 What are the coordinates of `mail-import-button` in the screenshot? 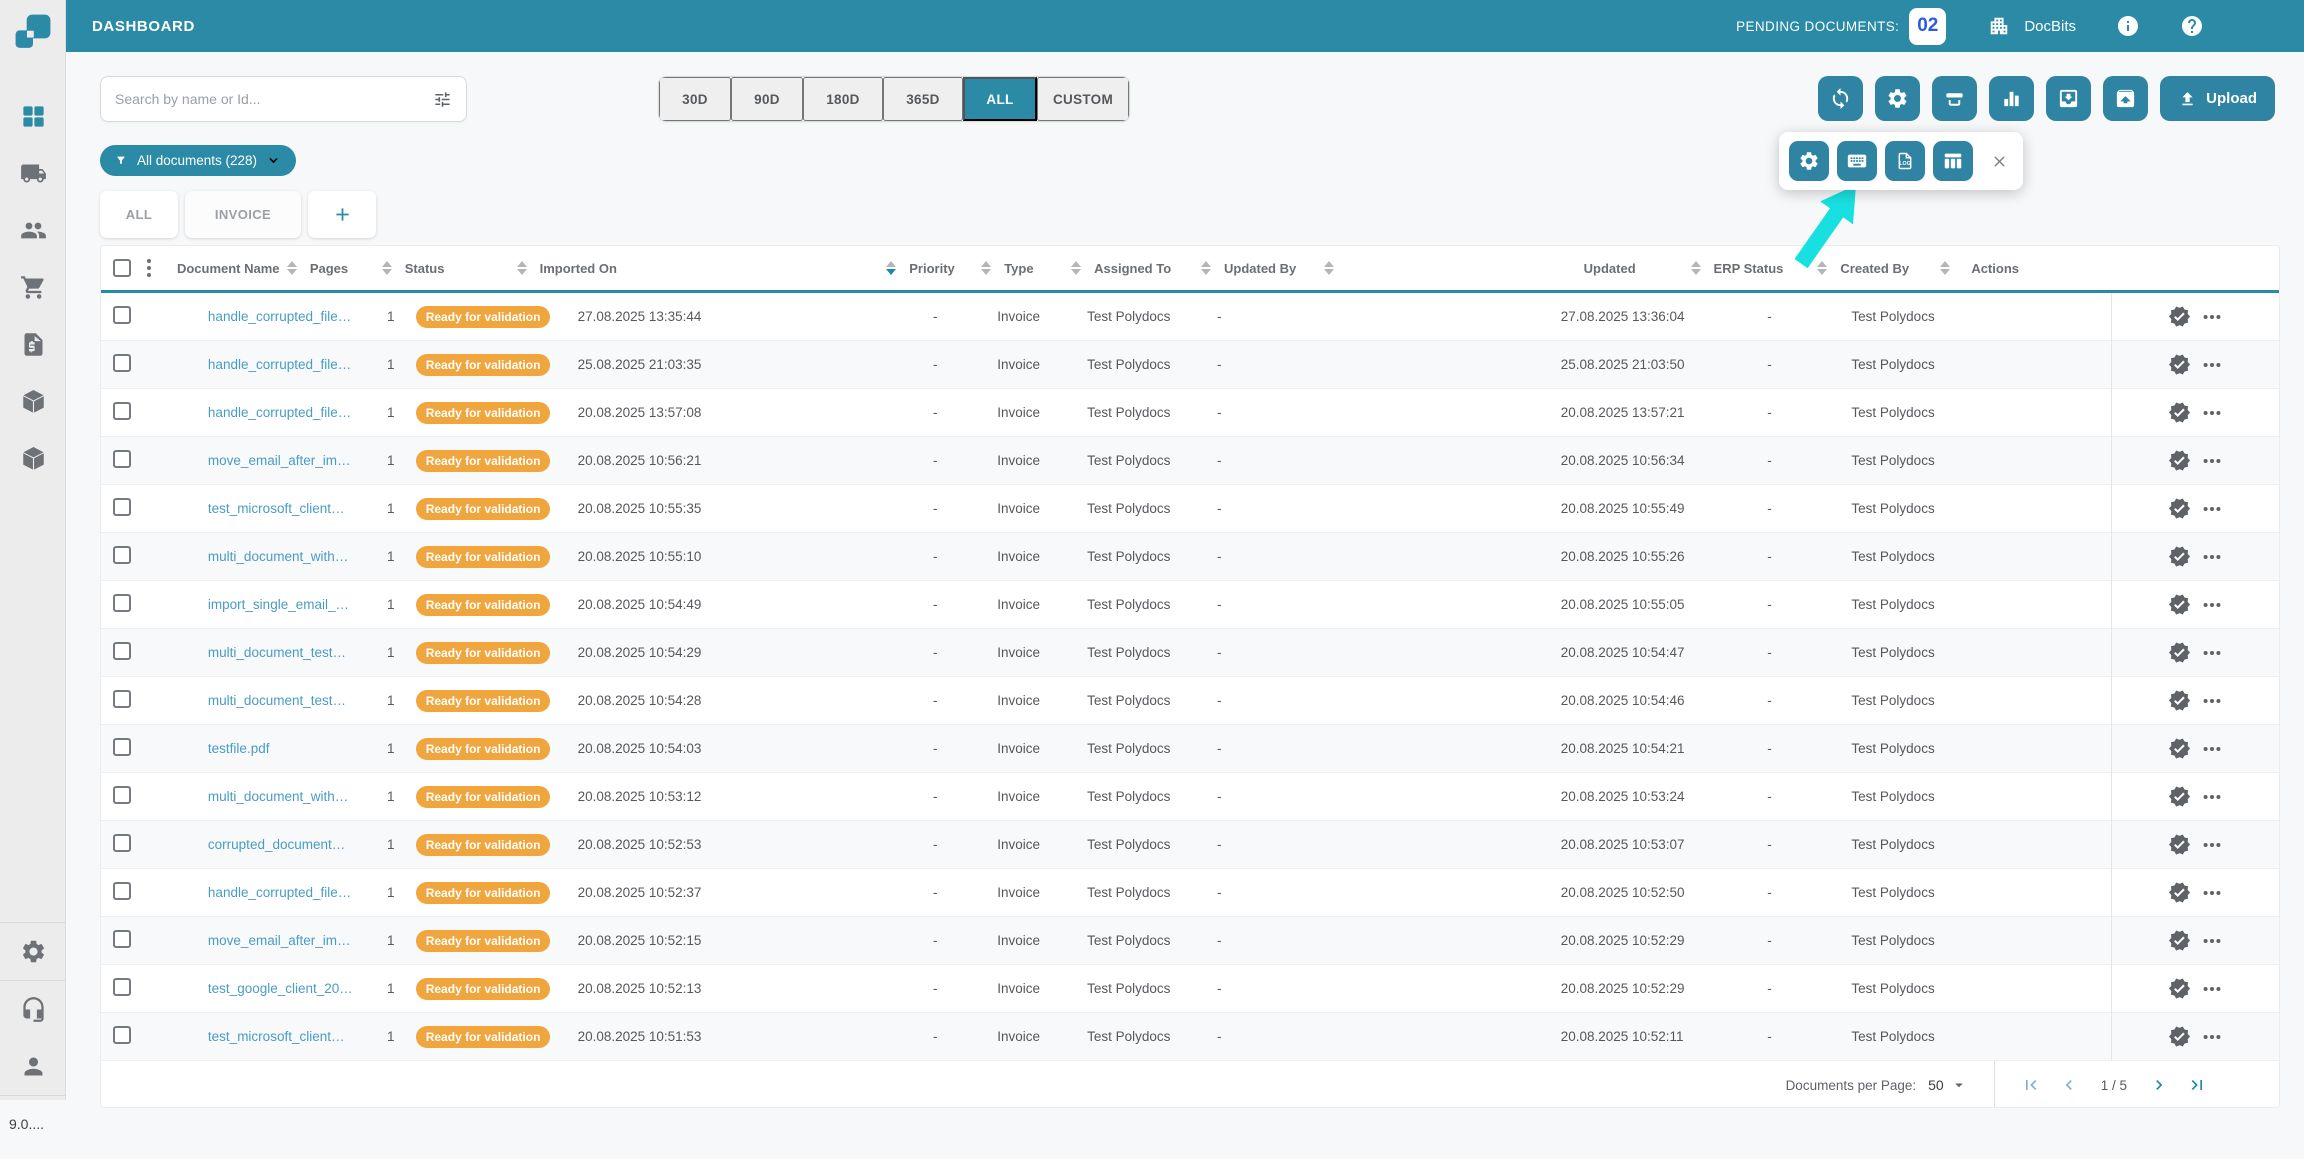 It's located at (2069, 98).